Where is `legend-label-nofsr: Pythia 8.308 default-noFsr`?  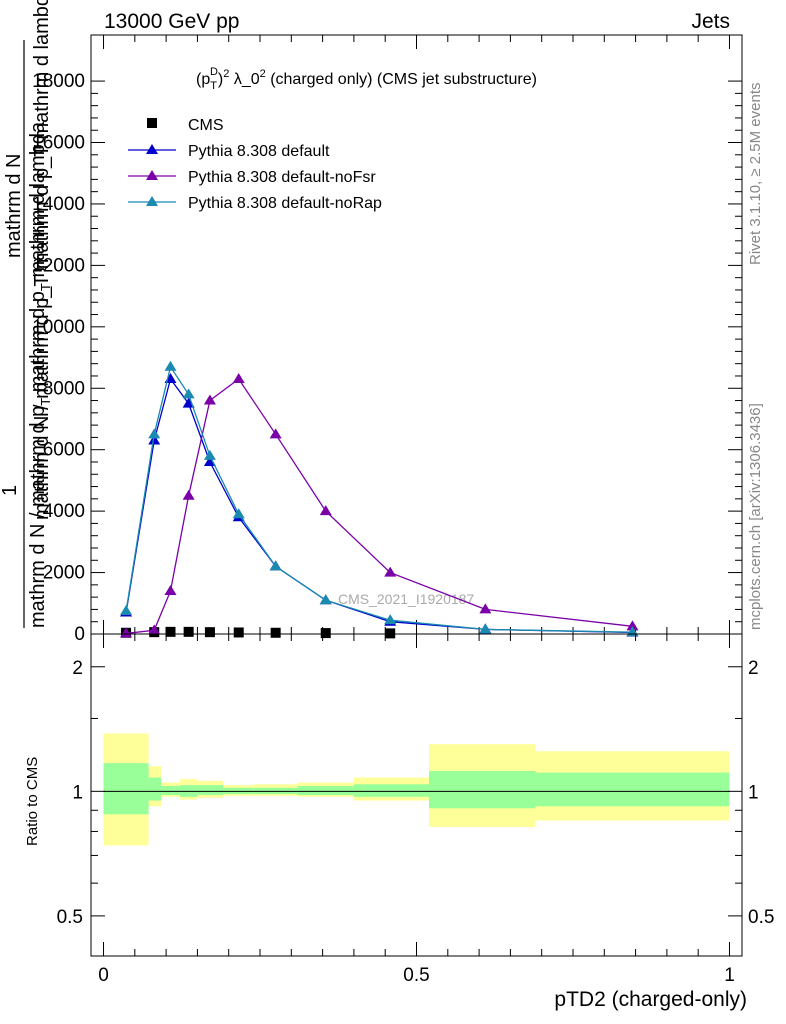
legend-label-nofsr: Pythia 8.308 default-noFsr is located at coordinates (282, 177).